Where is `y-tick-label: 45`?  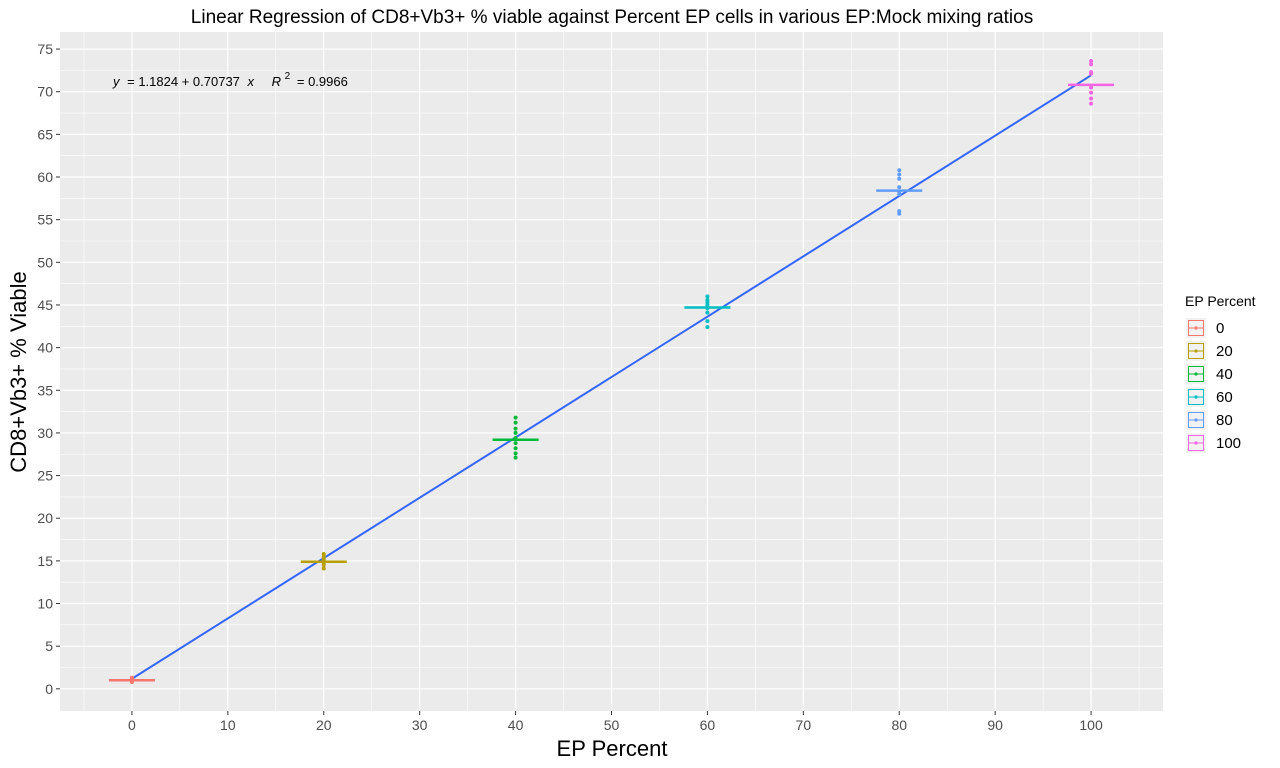
y-tick-label: 45 is located at coordinates (45, 305).